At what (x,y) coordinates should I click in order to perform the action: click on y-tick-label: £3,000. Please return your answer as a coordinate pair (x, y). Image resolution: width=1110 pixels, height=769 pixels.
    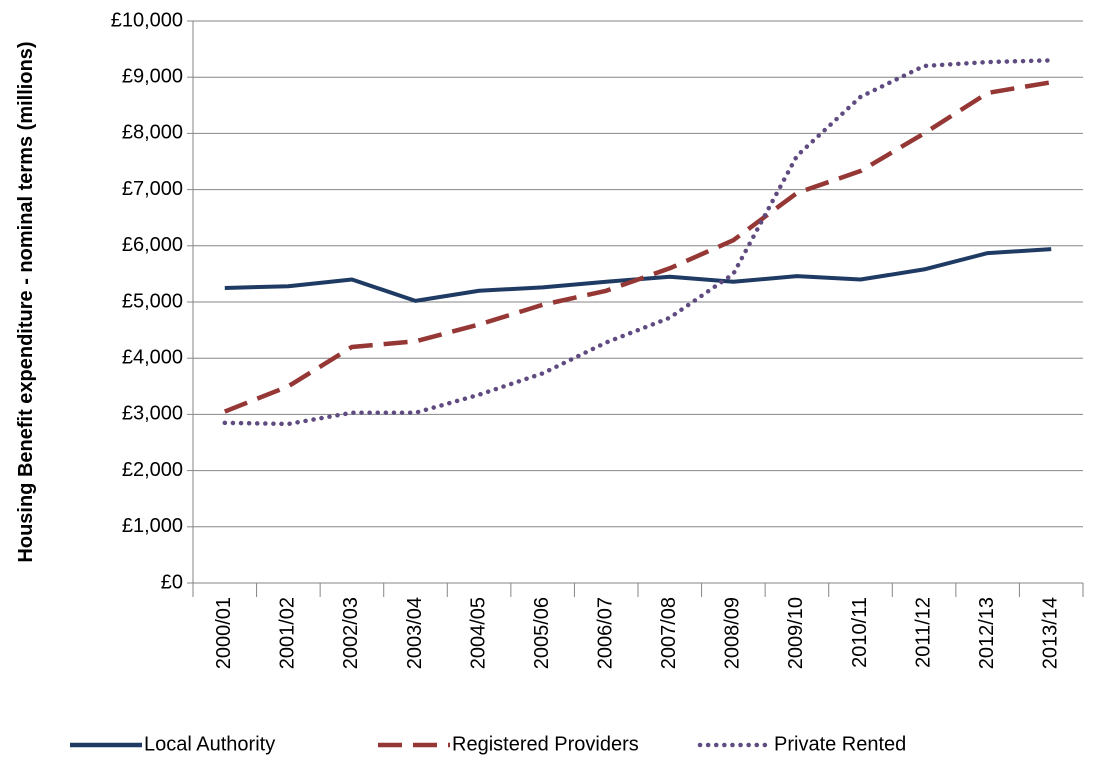
    Looking at the image, I should click on (152, 414).